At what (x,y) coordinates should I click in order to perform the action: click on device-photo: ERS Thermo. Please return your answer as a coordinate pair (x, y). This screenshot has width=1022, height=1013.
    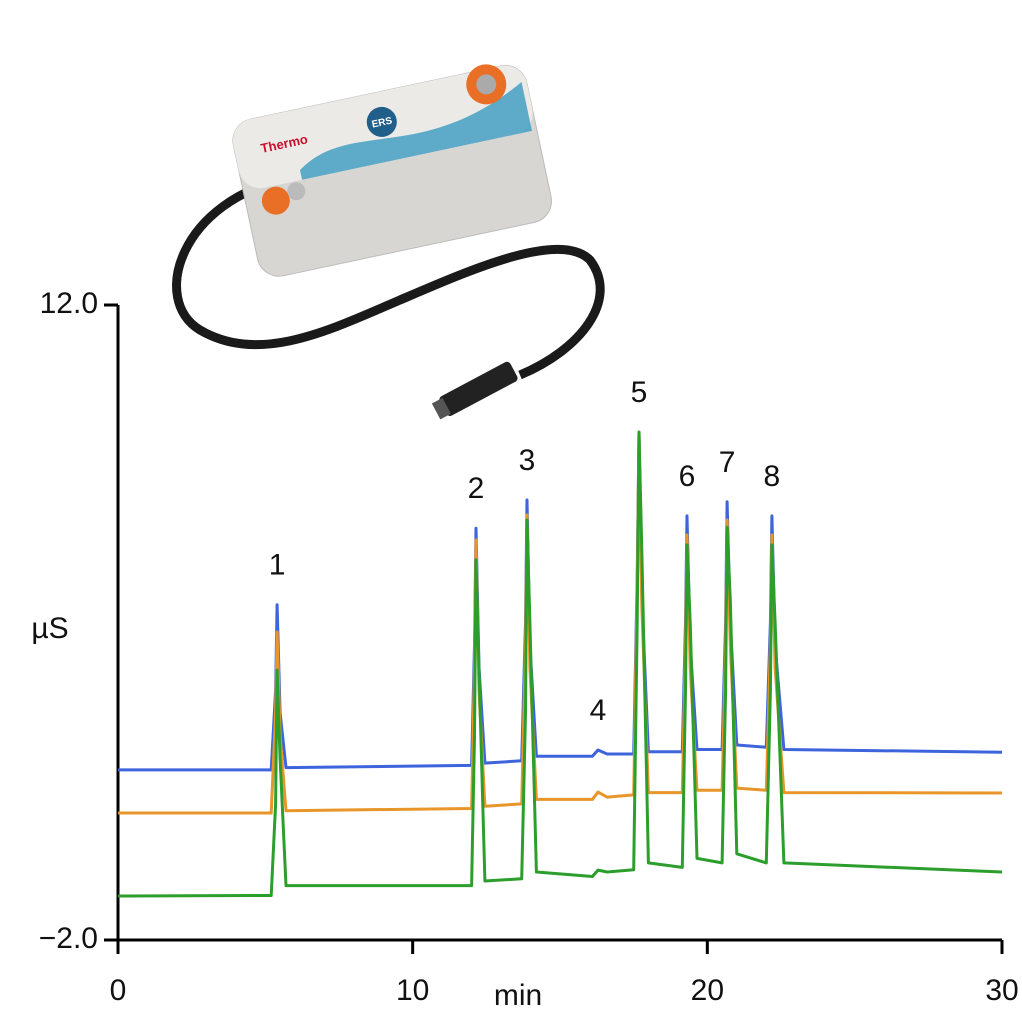
    Looking at the image, I should click on (388, 242).